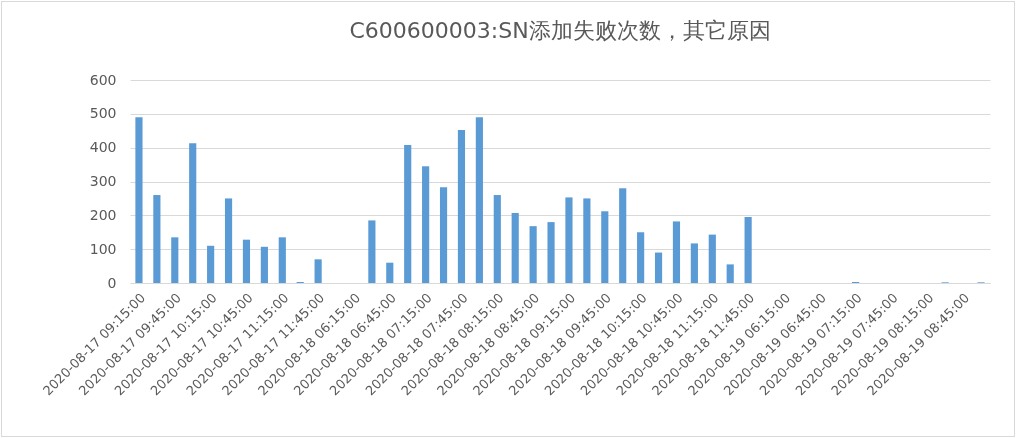 This screenshot has width=1016, height=438. I want to click on y-tick-label: 300, so click(103, 181).